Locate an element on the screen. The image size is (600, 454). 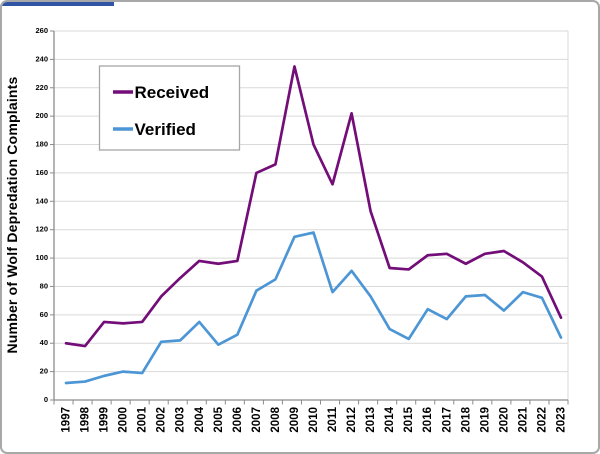
x-tick-label: 2012 is located at coordinates (352, 420).